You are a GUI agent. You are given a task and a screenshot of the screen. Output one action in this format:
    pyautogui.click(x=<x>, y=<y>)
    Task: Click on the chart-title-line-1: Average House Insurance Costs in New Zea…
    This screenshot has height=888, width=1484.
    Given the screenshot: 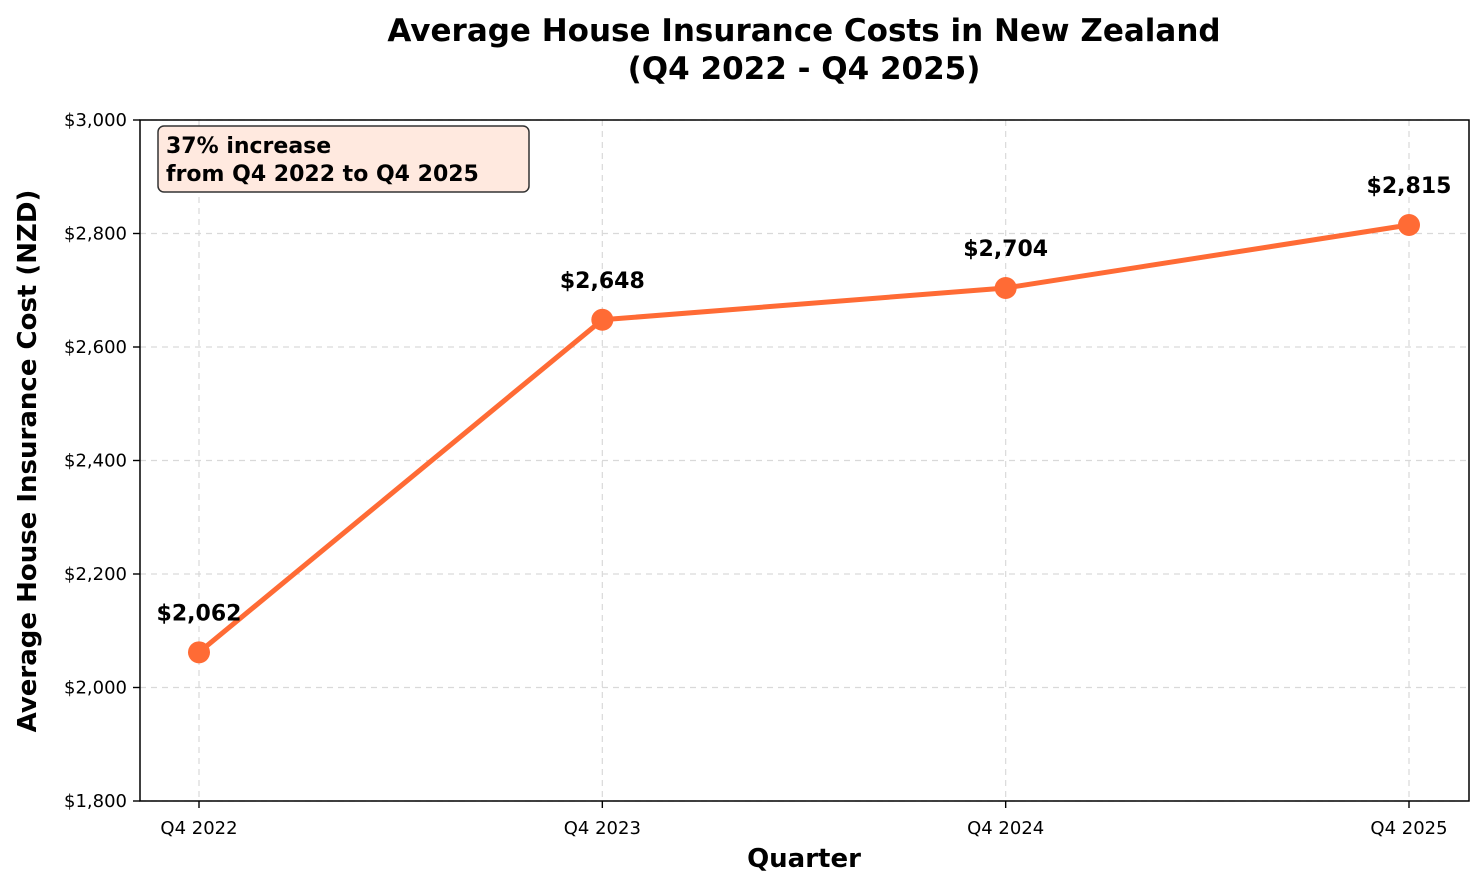 What is the action you would take?
    pyautogui.click(x=803, y=31)
    